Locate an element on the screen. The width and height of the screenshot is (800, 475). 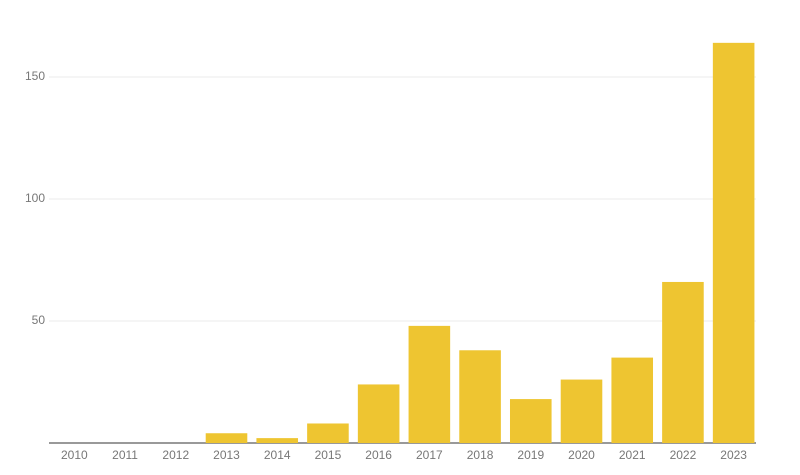
x-tick-label: 2012 is located at coordinates (175, 455).